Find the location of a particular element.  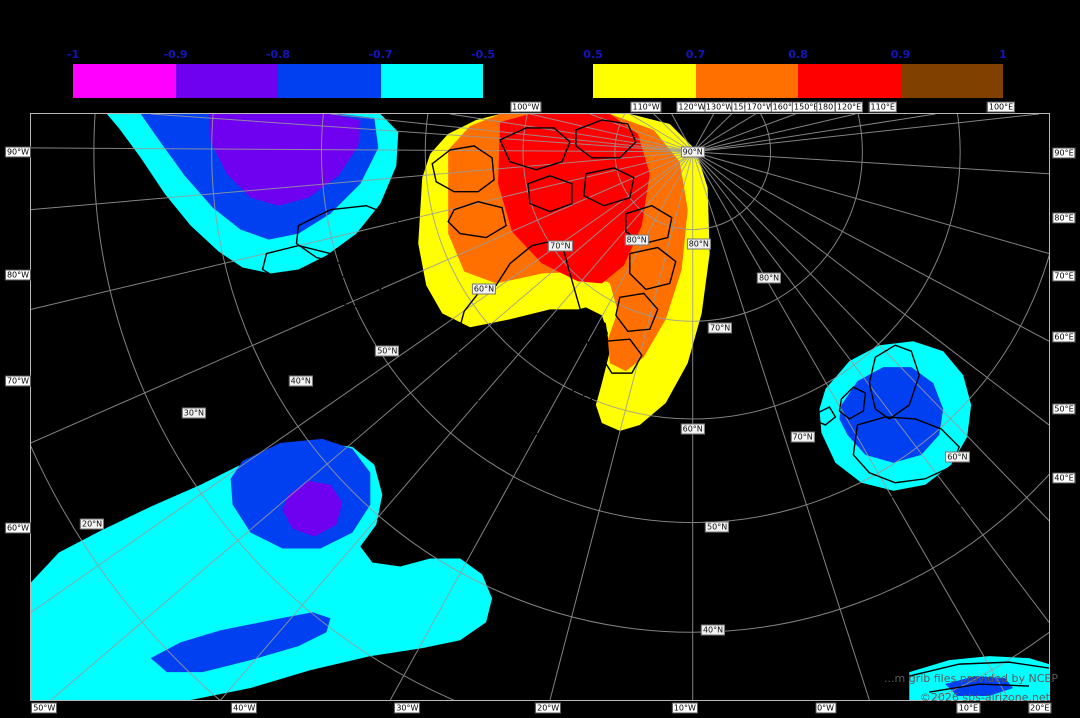

axis-tick-label: 90°E is located at coordinates (1064, 153).